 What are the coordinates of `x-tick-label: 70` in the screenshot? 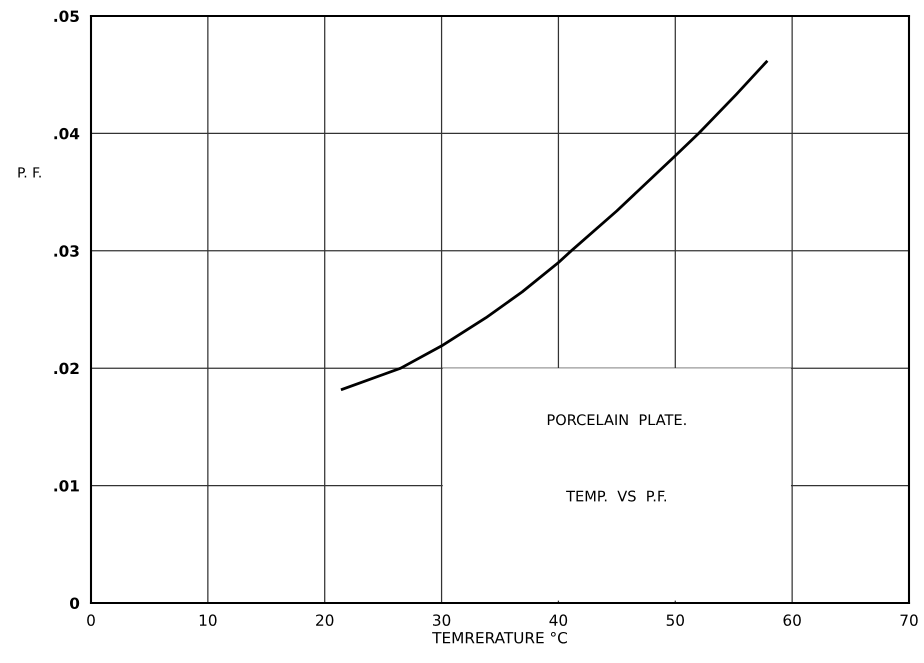 It's located at (909, 620).